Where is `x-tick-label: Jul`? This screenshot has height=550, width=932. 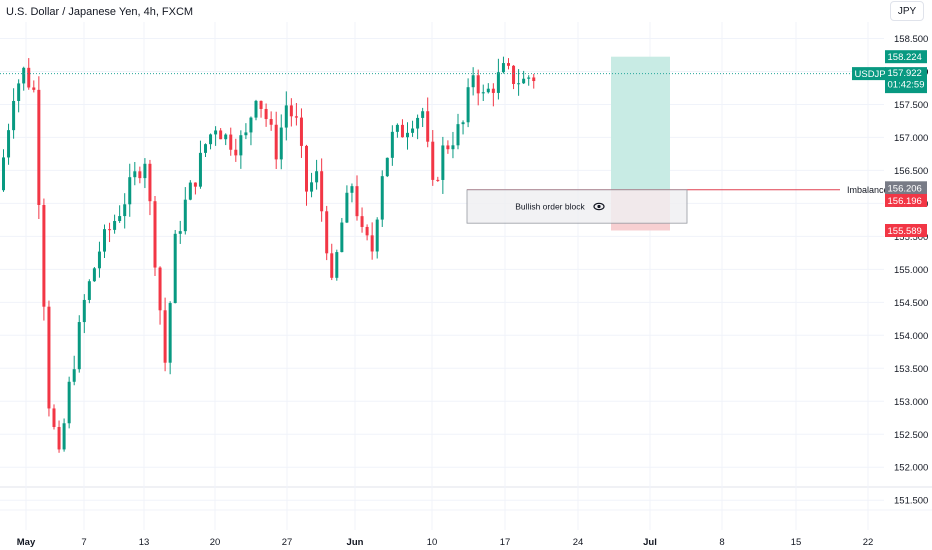
x-tick-label: Jul is located at coordinates (650, 542).